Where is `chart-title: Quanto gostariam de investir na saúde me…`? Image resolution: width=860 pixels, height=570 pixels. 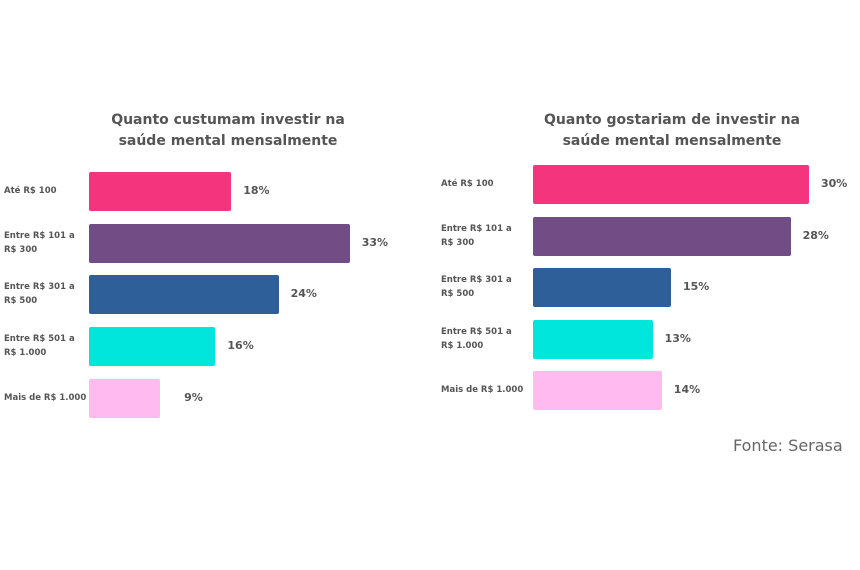
chart-title: Quanto gostariam de investir na saúde me… is located at coordinates (672, 131).